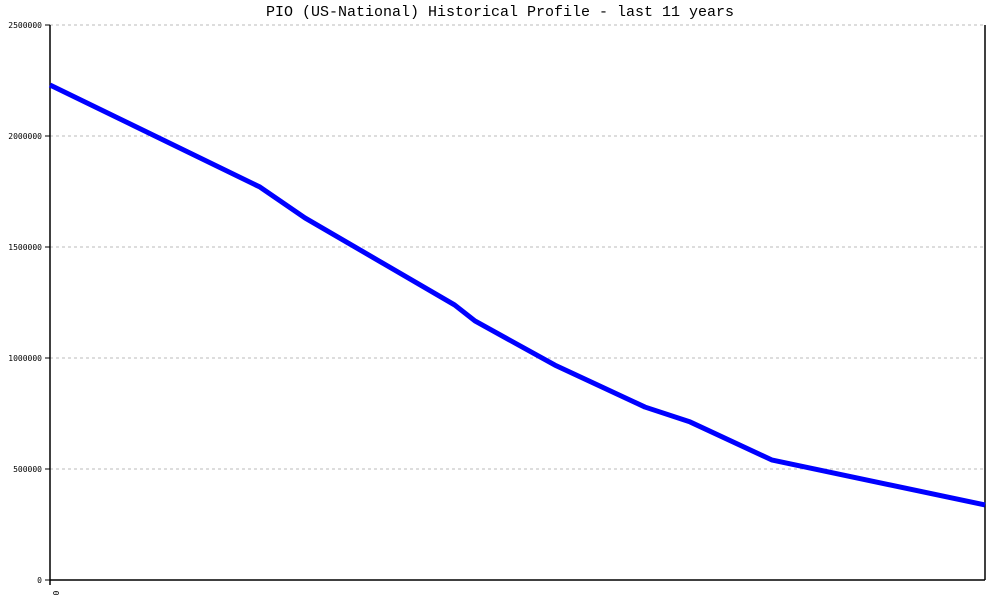  What do you see at coordinates (27, 469) in the screenshot?
I see `y-tick-label: 500000` at bounding box center [27, 469].